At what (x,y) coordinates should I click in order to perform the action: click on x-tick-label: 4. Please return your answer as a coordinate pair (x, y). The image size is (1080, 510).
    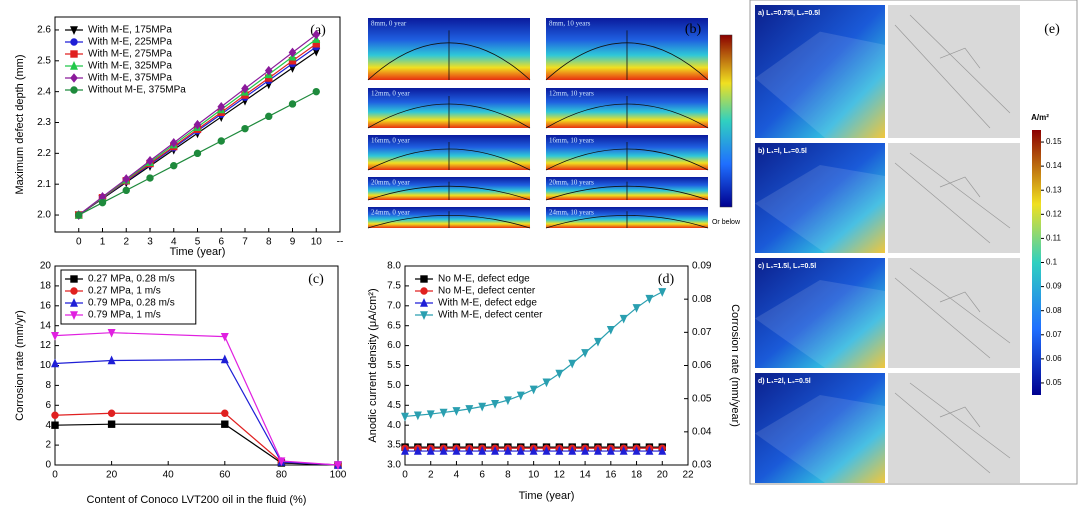
    Looking at the image, I should click on (174, 242).